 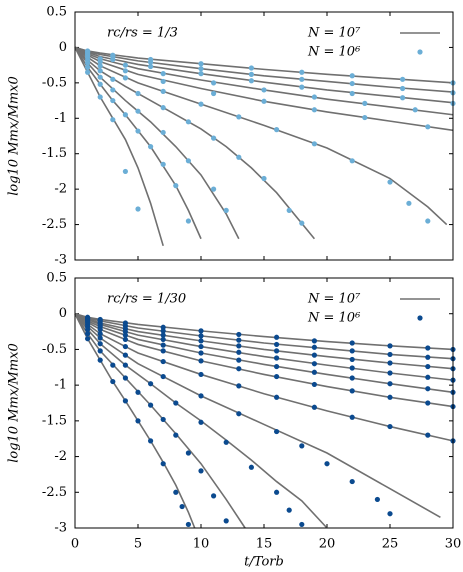 I want to click on legend-label: N = 10⁷, so click(x=334, y=33).